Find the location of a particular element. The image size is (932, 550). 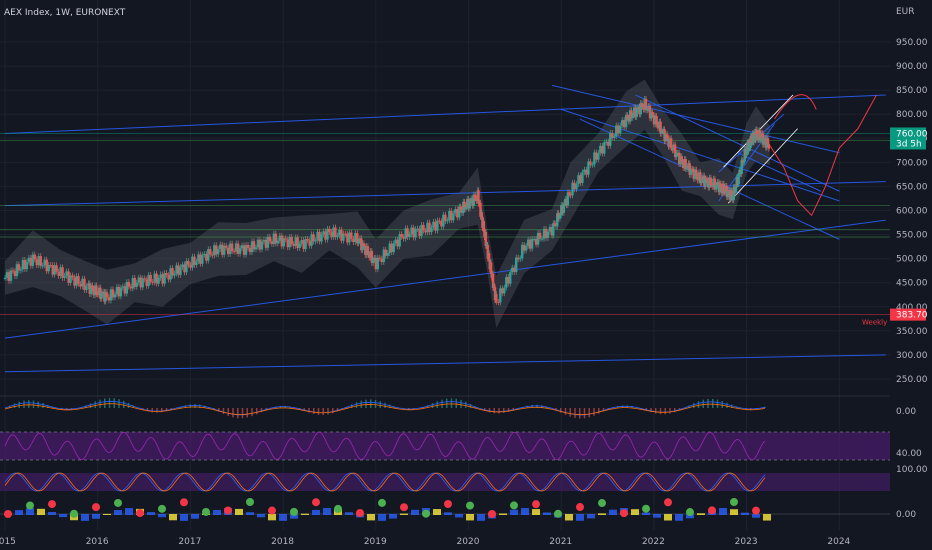

channel-line is located at coordinates (762, 166).